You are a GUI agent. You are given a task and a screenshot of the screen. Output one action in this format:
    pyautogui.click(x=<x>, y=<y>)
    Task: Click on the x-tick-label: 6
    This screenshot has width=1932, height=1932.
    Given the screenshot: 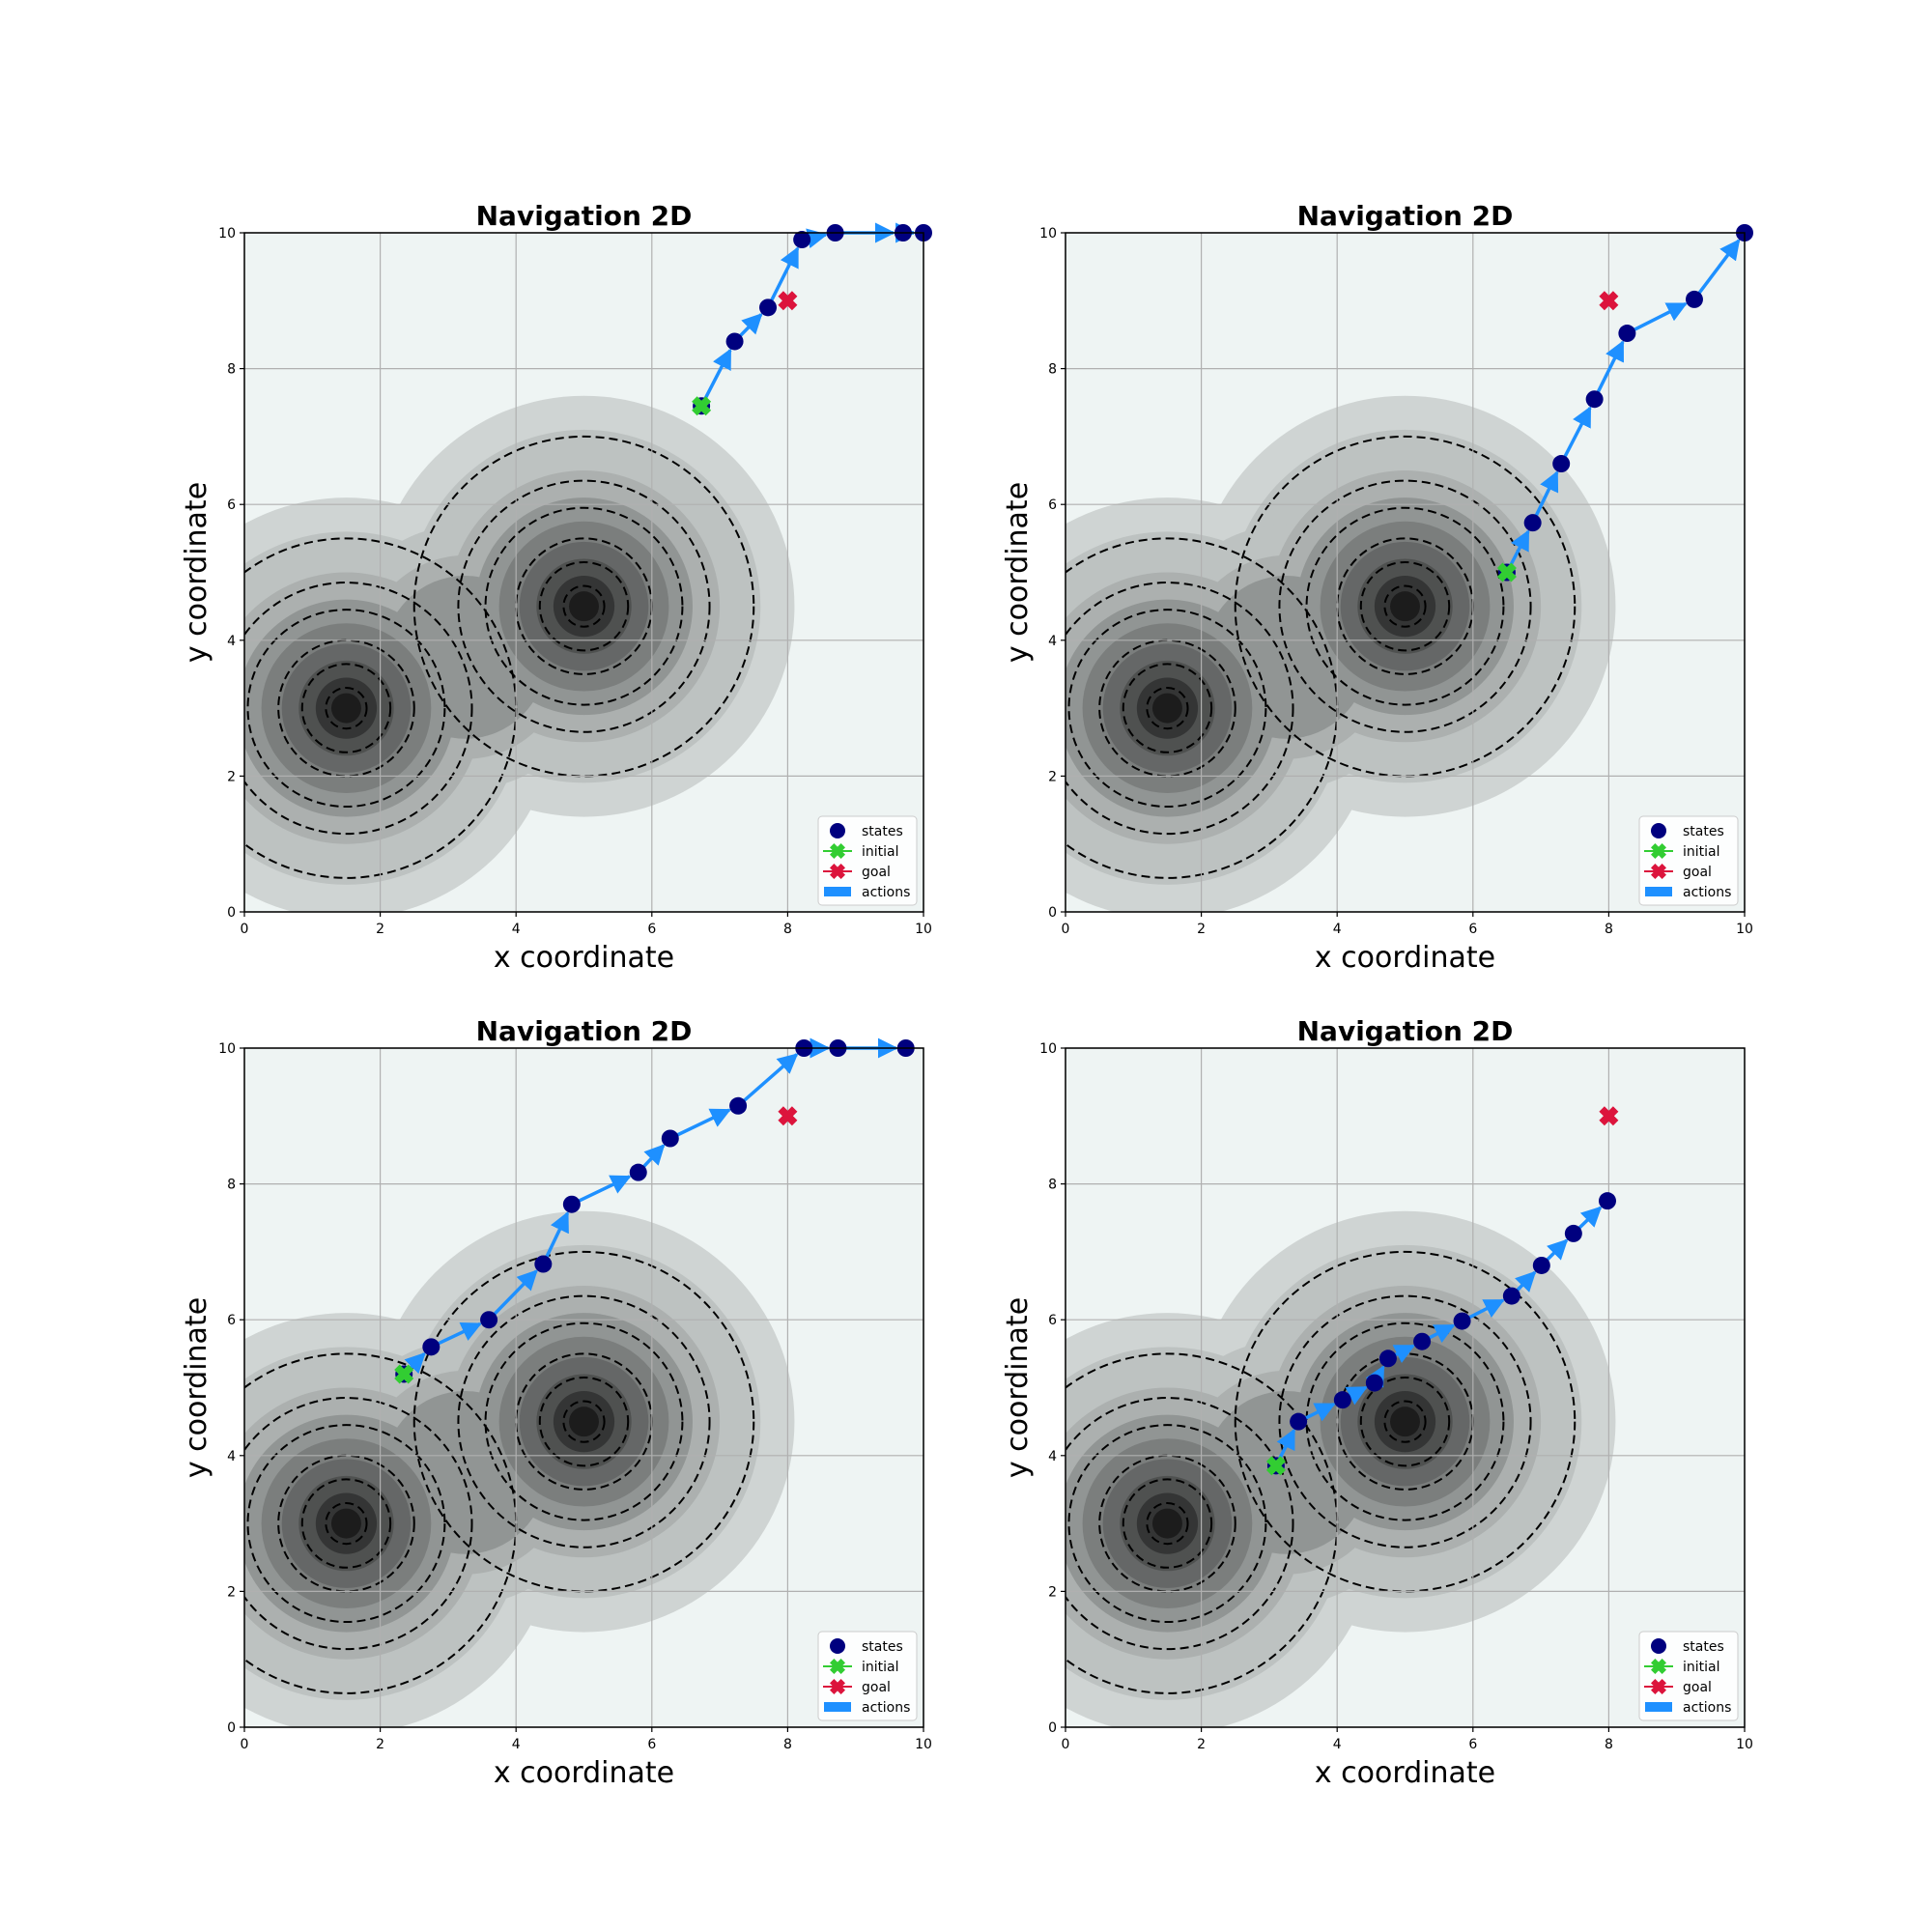 What is the action you would take?
    pyautogui.click(x=1472, y=929)
    